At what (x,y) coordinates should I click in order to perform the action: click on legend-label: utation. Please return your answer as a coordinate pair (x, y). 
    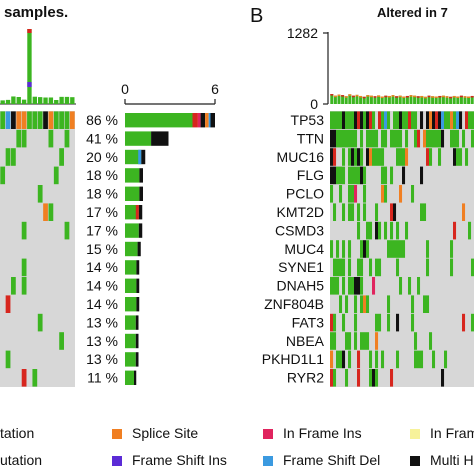
    Looking at the image, I should click on (21, 460).